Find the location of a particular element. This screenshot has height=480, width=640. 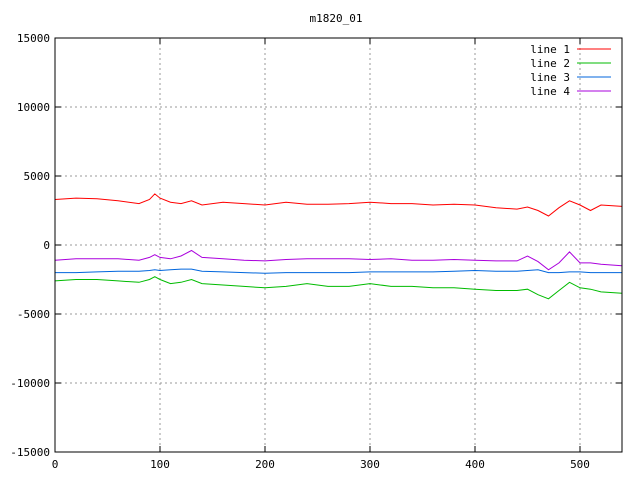

x-tick-label: 0 is located at coordinates (55, 464).